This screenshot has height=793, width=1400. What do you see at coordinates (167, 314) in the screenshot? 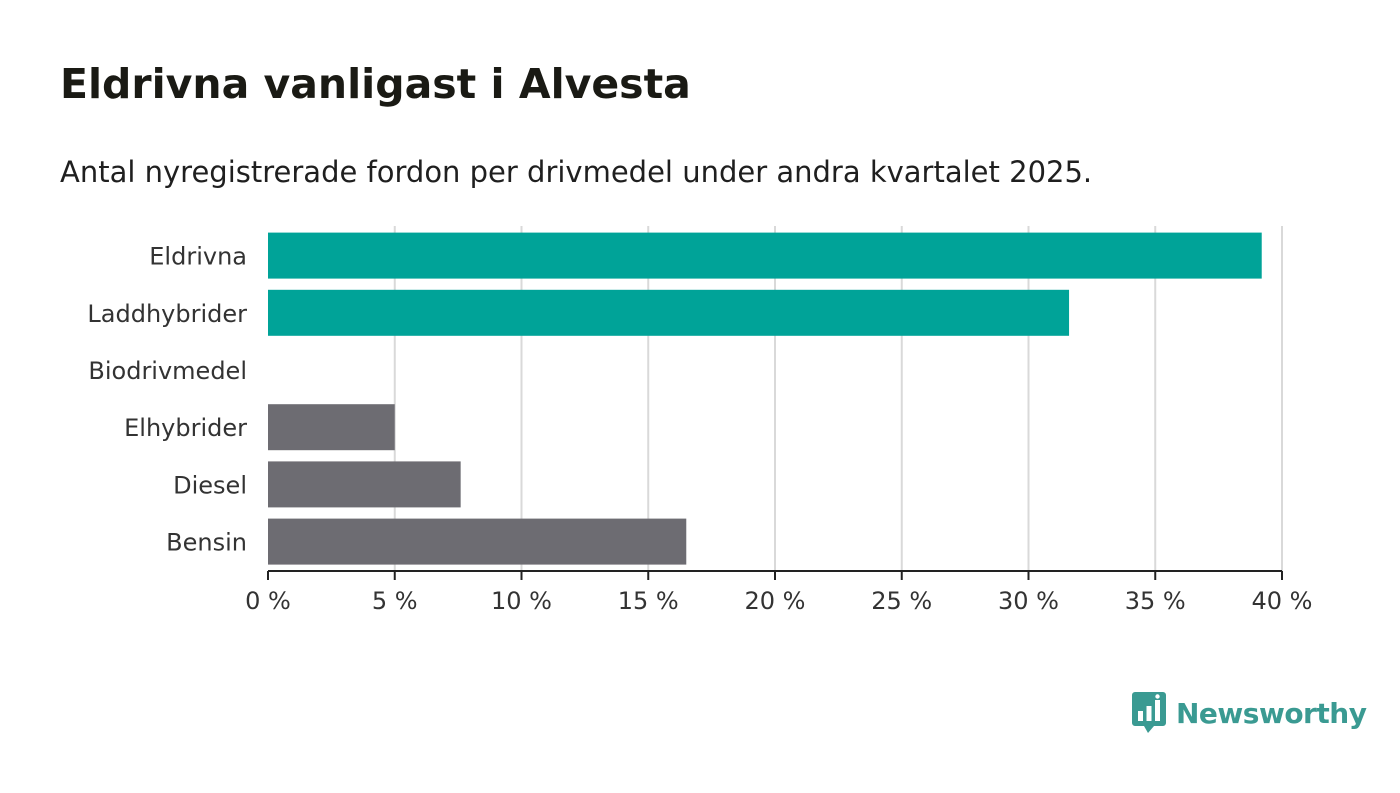
I see `category-label: Laddhybrider` at bounding box center [167, 314].